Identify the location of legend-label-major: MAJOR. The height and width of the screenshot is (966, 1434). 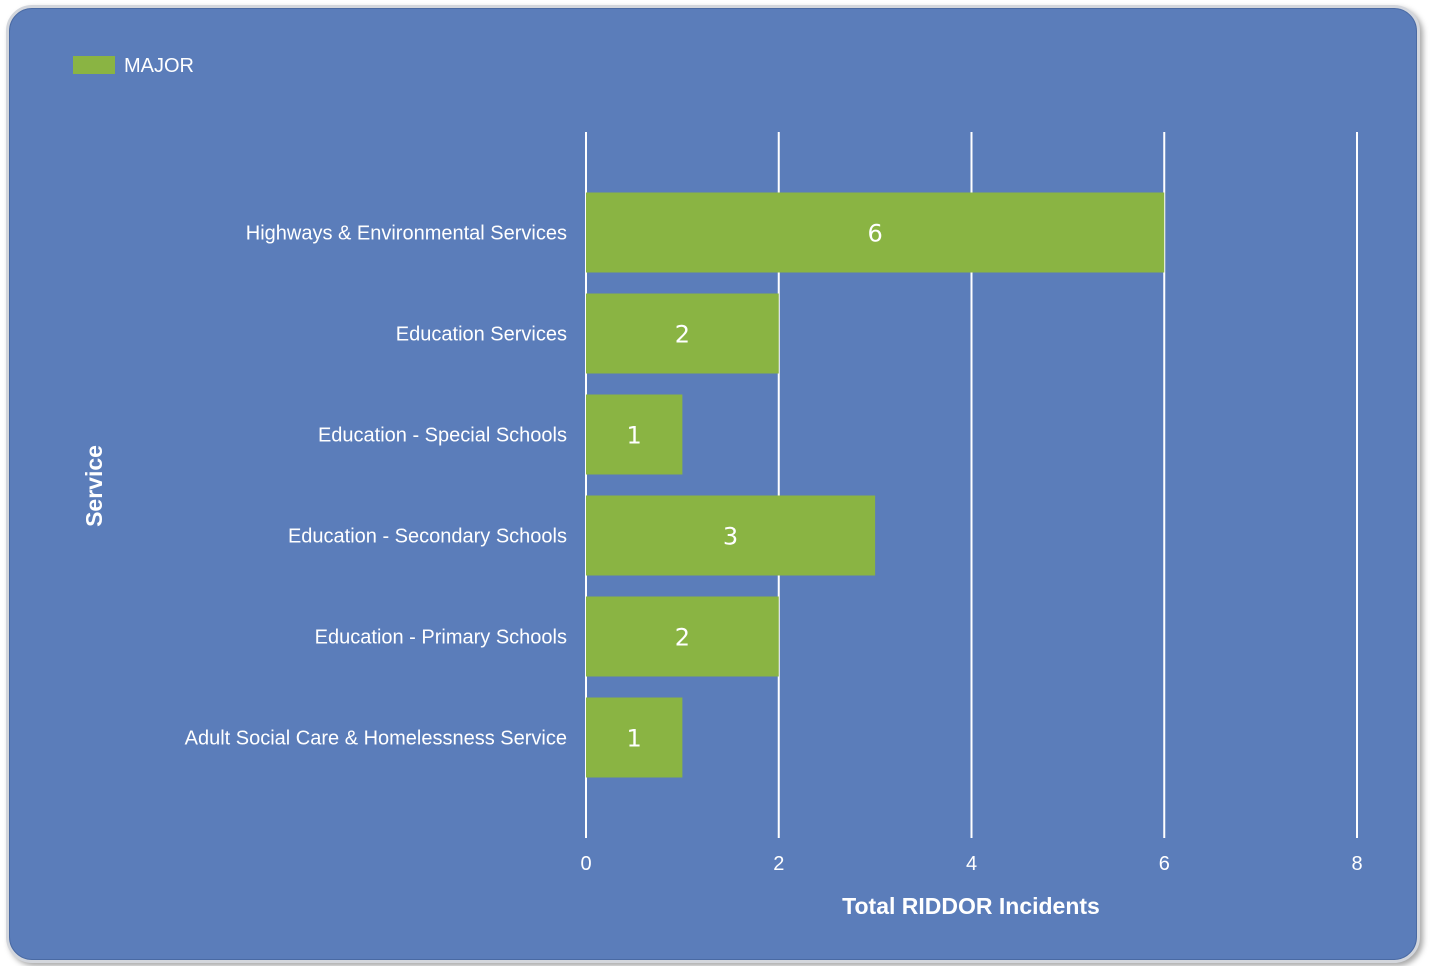
(159, 66).